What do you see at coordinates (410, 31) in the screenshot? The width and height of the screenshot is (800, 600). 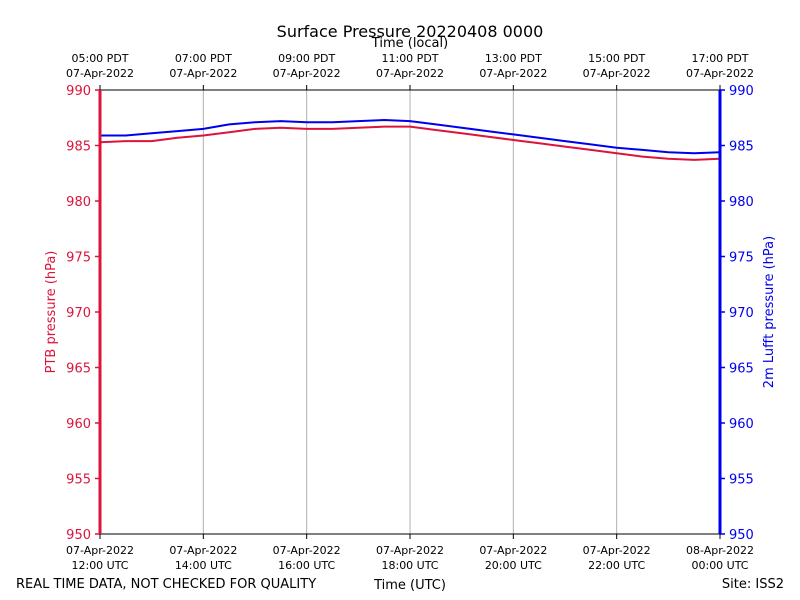 I see `chart-title: Surface Pressure 20220408 0000` at bounding box center [410, 31].